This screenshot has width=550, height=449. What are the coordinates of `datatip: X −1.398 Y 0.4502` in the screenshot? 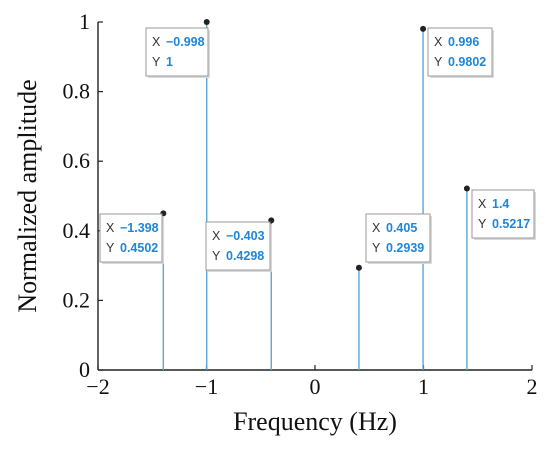 It's located at (131, 238).